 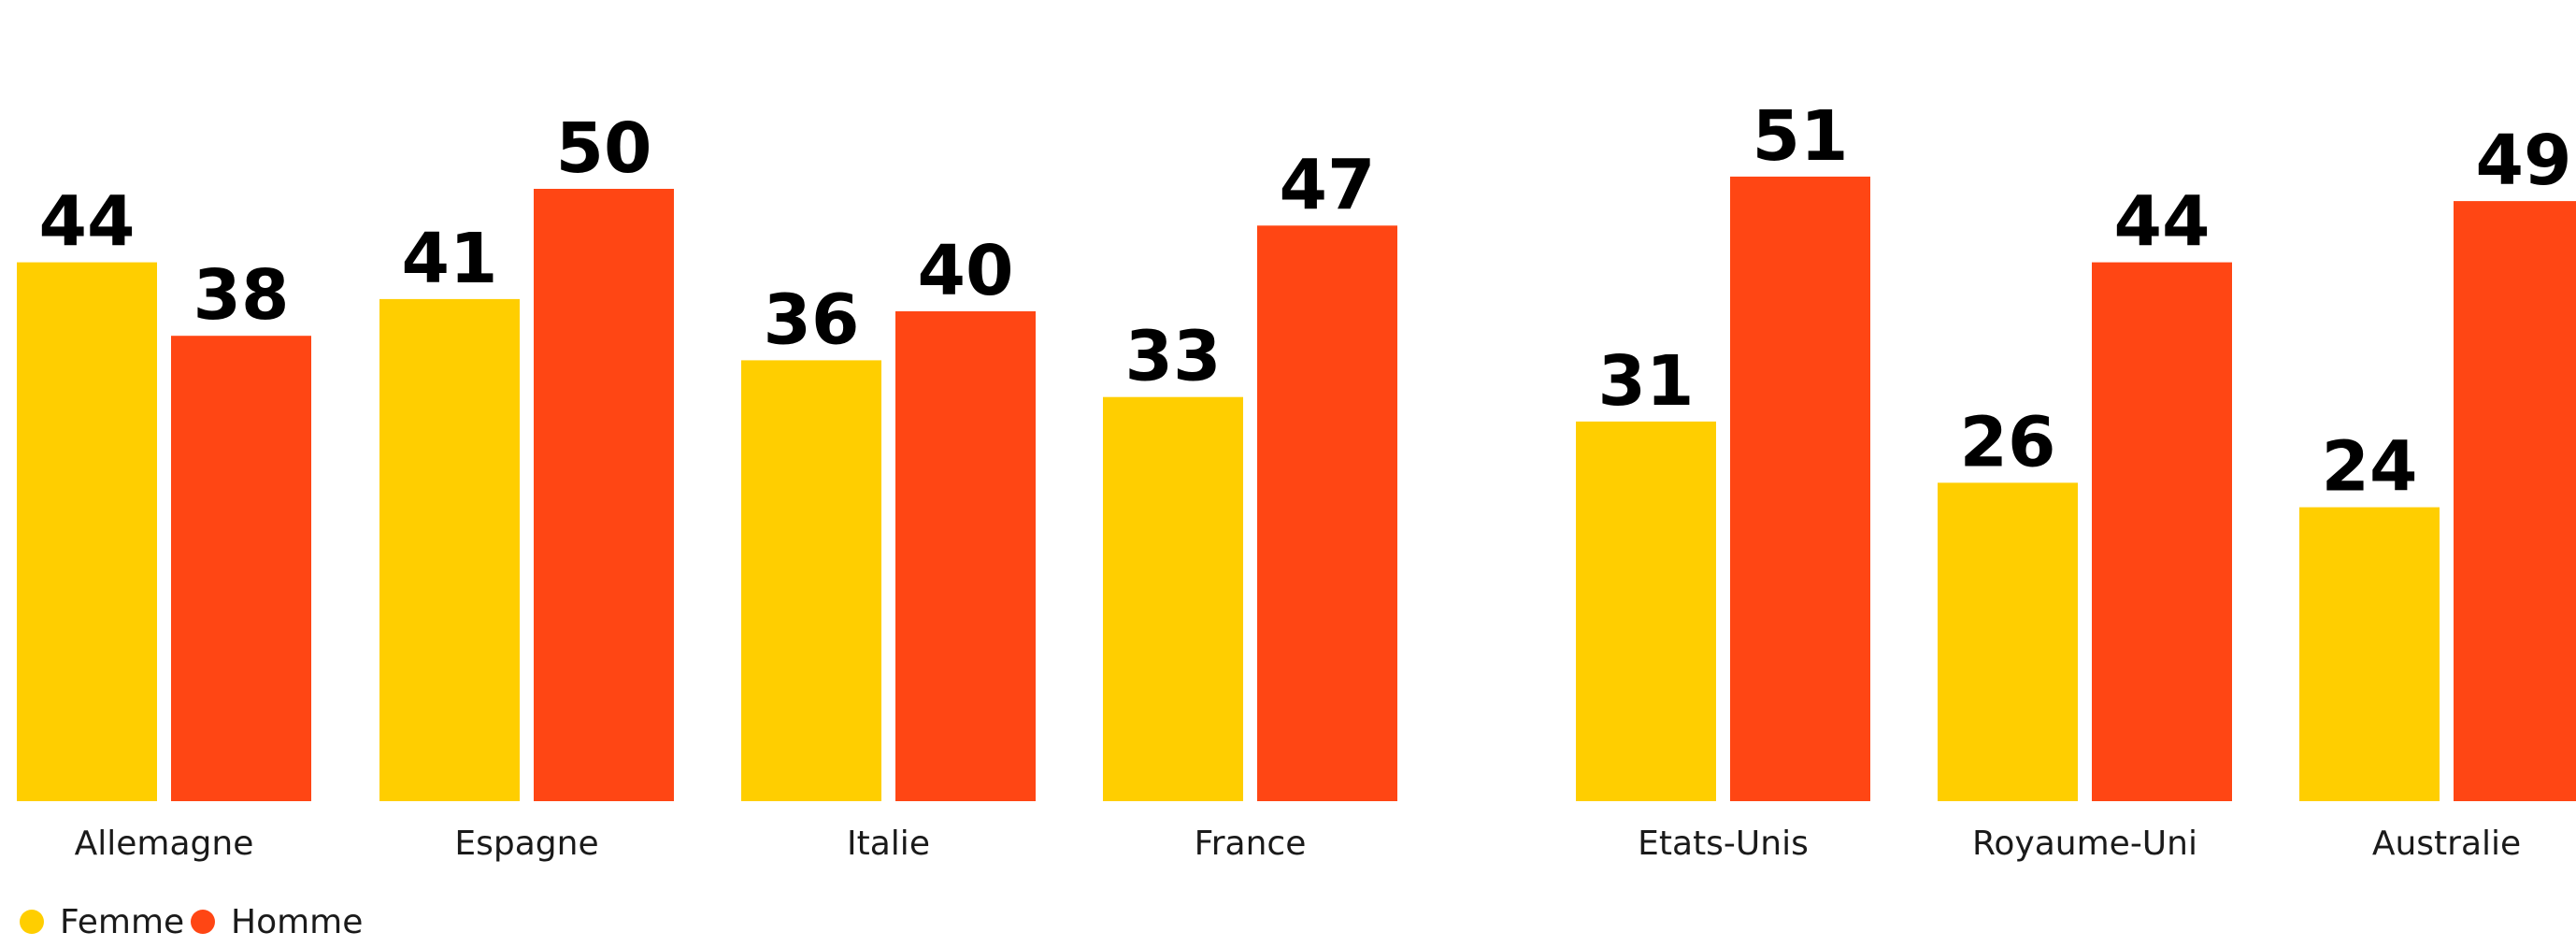 What do you see at coordinates (1328, 185) in the screenshot?
I see `value-label-france-homme: 47` at bounding box center [1328, 185].